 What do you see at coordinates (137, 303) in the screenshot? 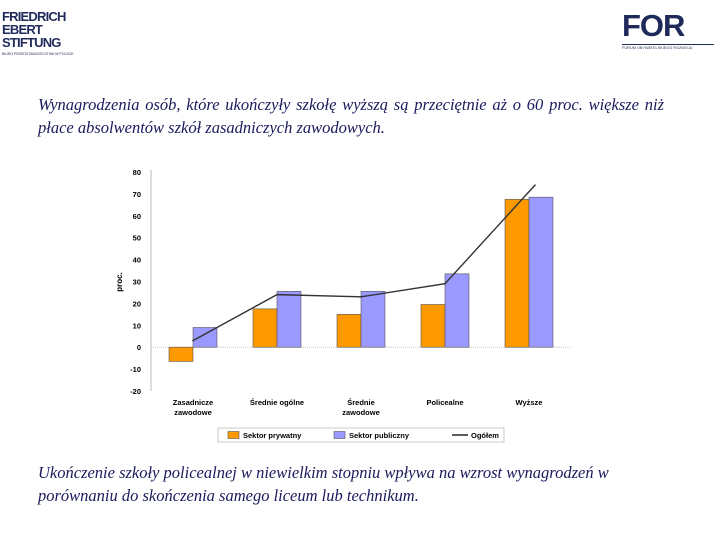
I see `y-tick-label: 20` at bounding box center [137, 303].